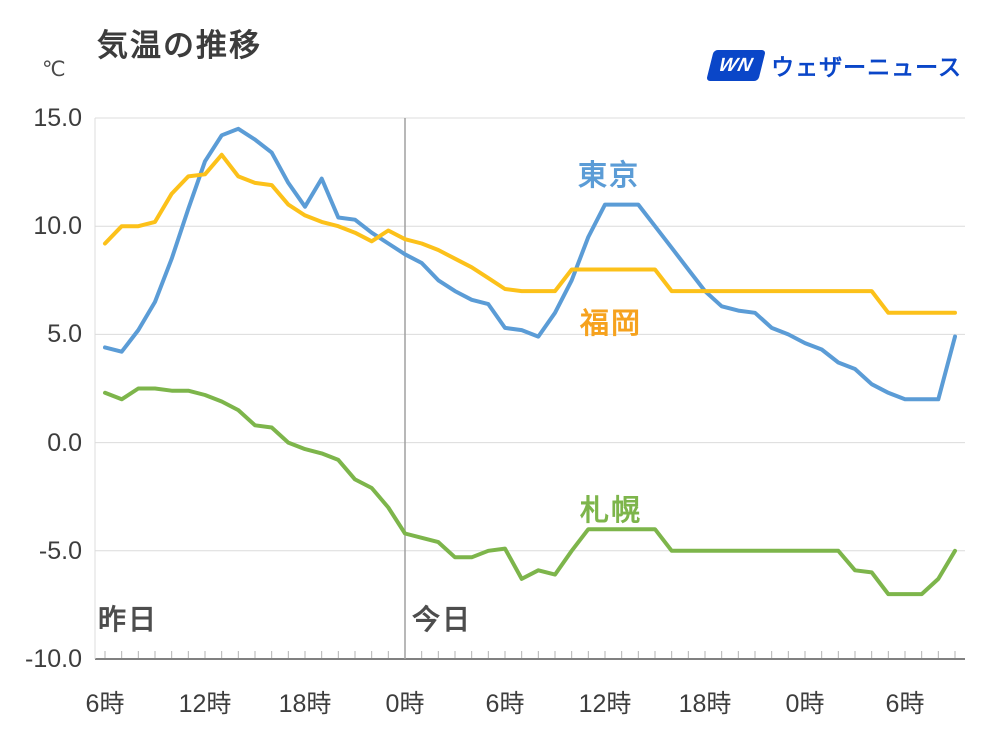 Image resolution: width=1000 pixels, height=750 pixels. I want to click on y-tick-label: 0.0, so click(64, 442).